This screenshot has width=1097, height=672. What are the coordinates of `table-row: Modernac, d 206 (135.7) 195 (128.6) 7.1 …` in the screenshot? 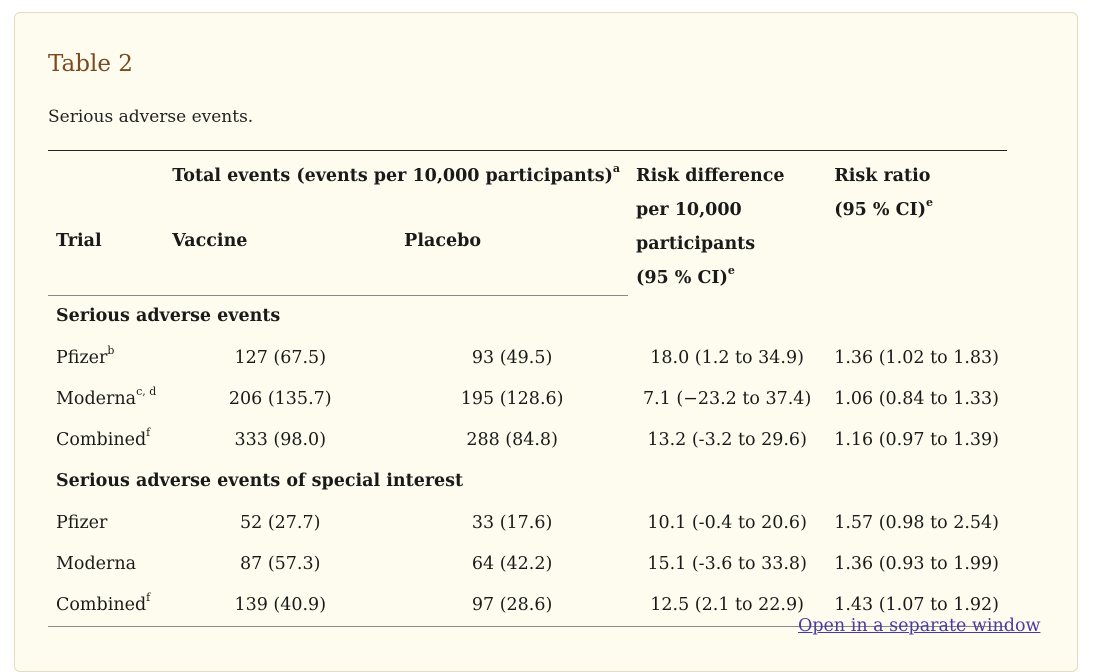 It's located at (527, 399).